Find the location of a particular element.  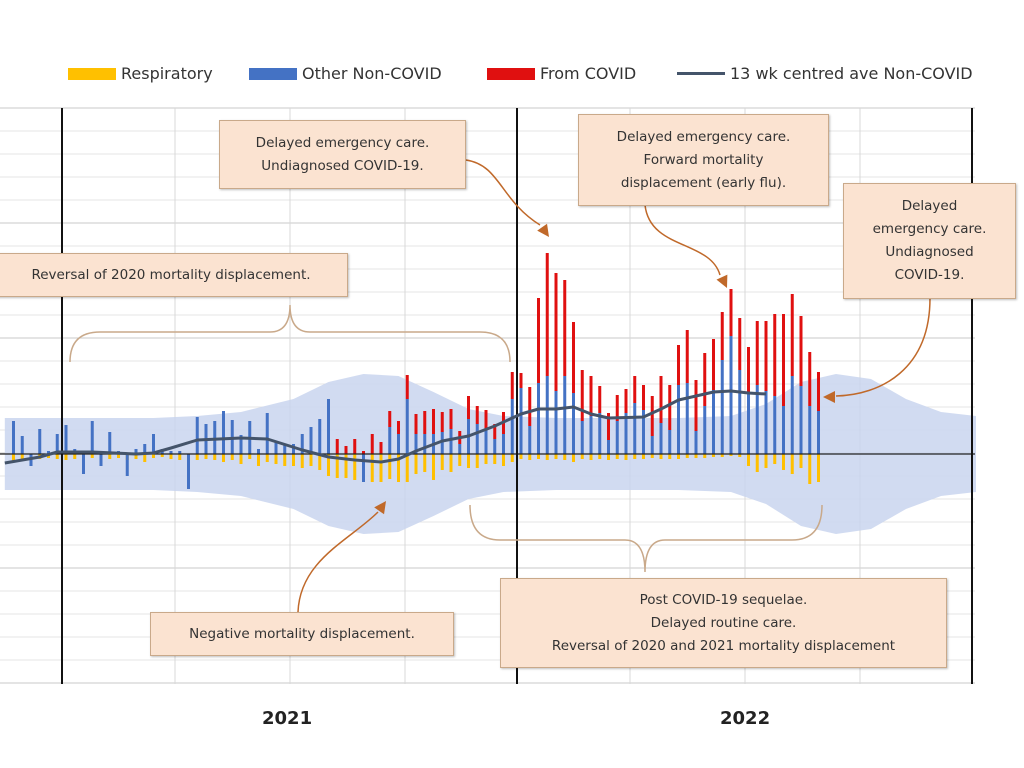

annotation-line: Delayed routine care. is located at coordinates (723, 622).